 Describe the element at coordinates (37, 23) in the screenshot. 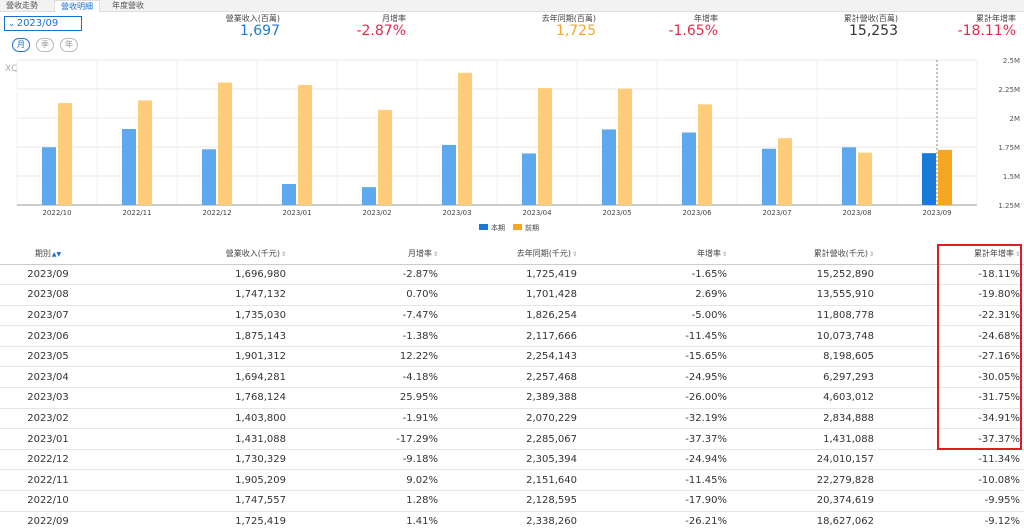

I see `period-dropdown-value: 2023/09` at that location.